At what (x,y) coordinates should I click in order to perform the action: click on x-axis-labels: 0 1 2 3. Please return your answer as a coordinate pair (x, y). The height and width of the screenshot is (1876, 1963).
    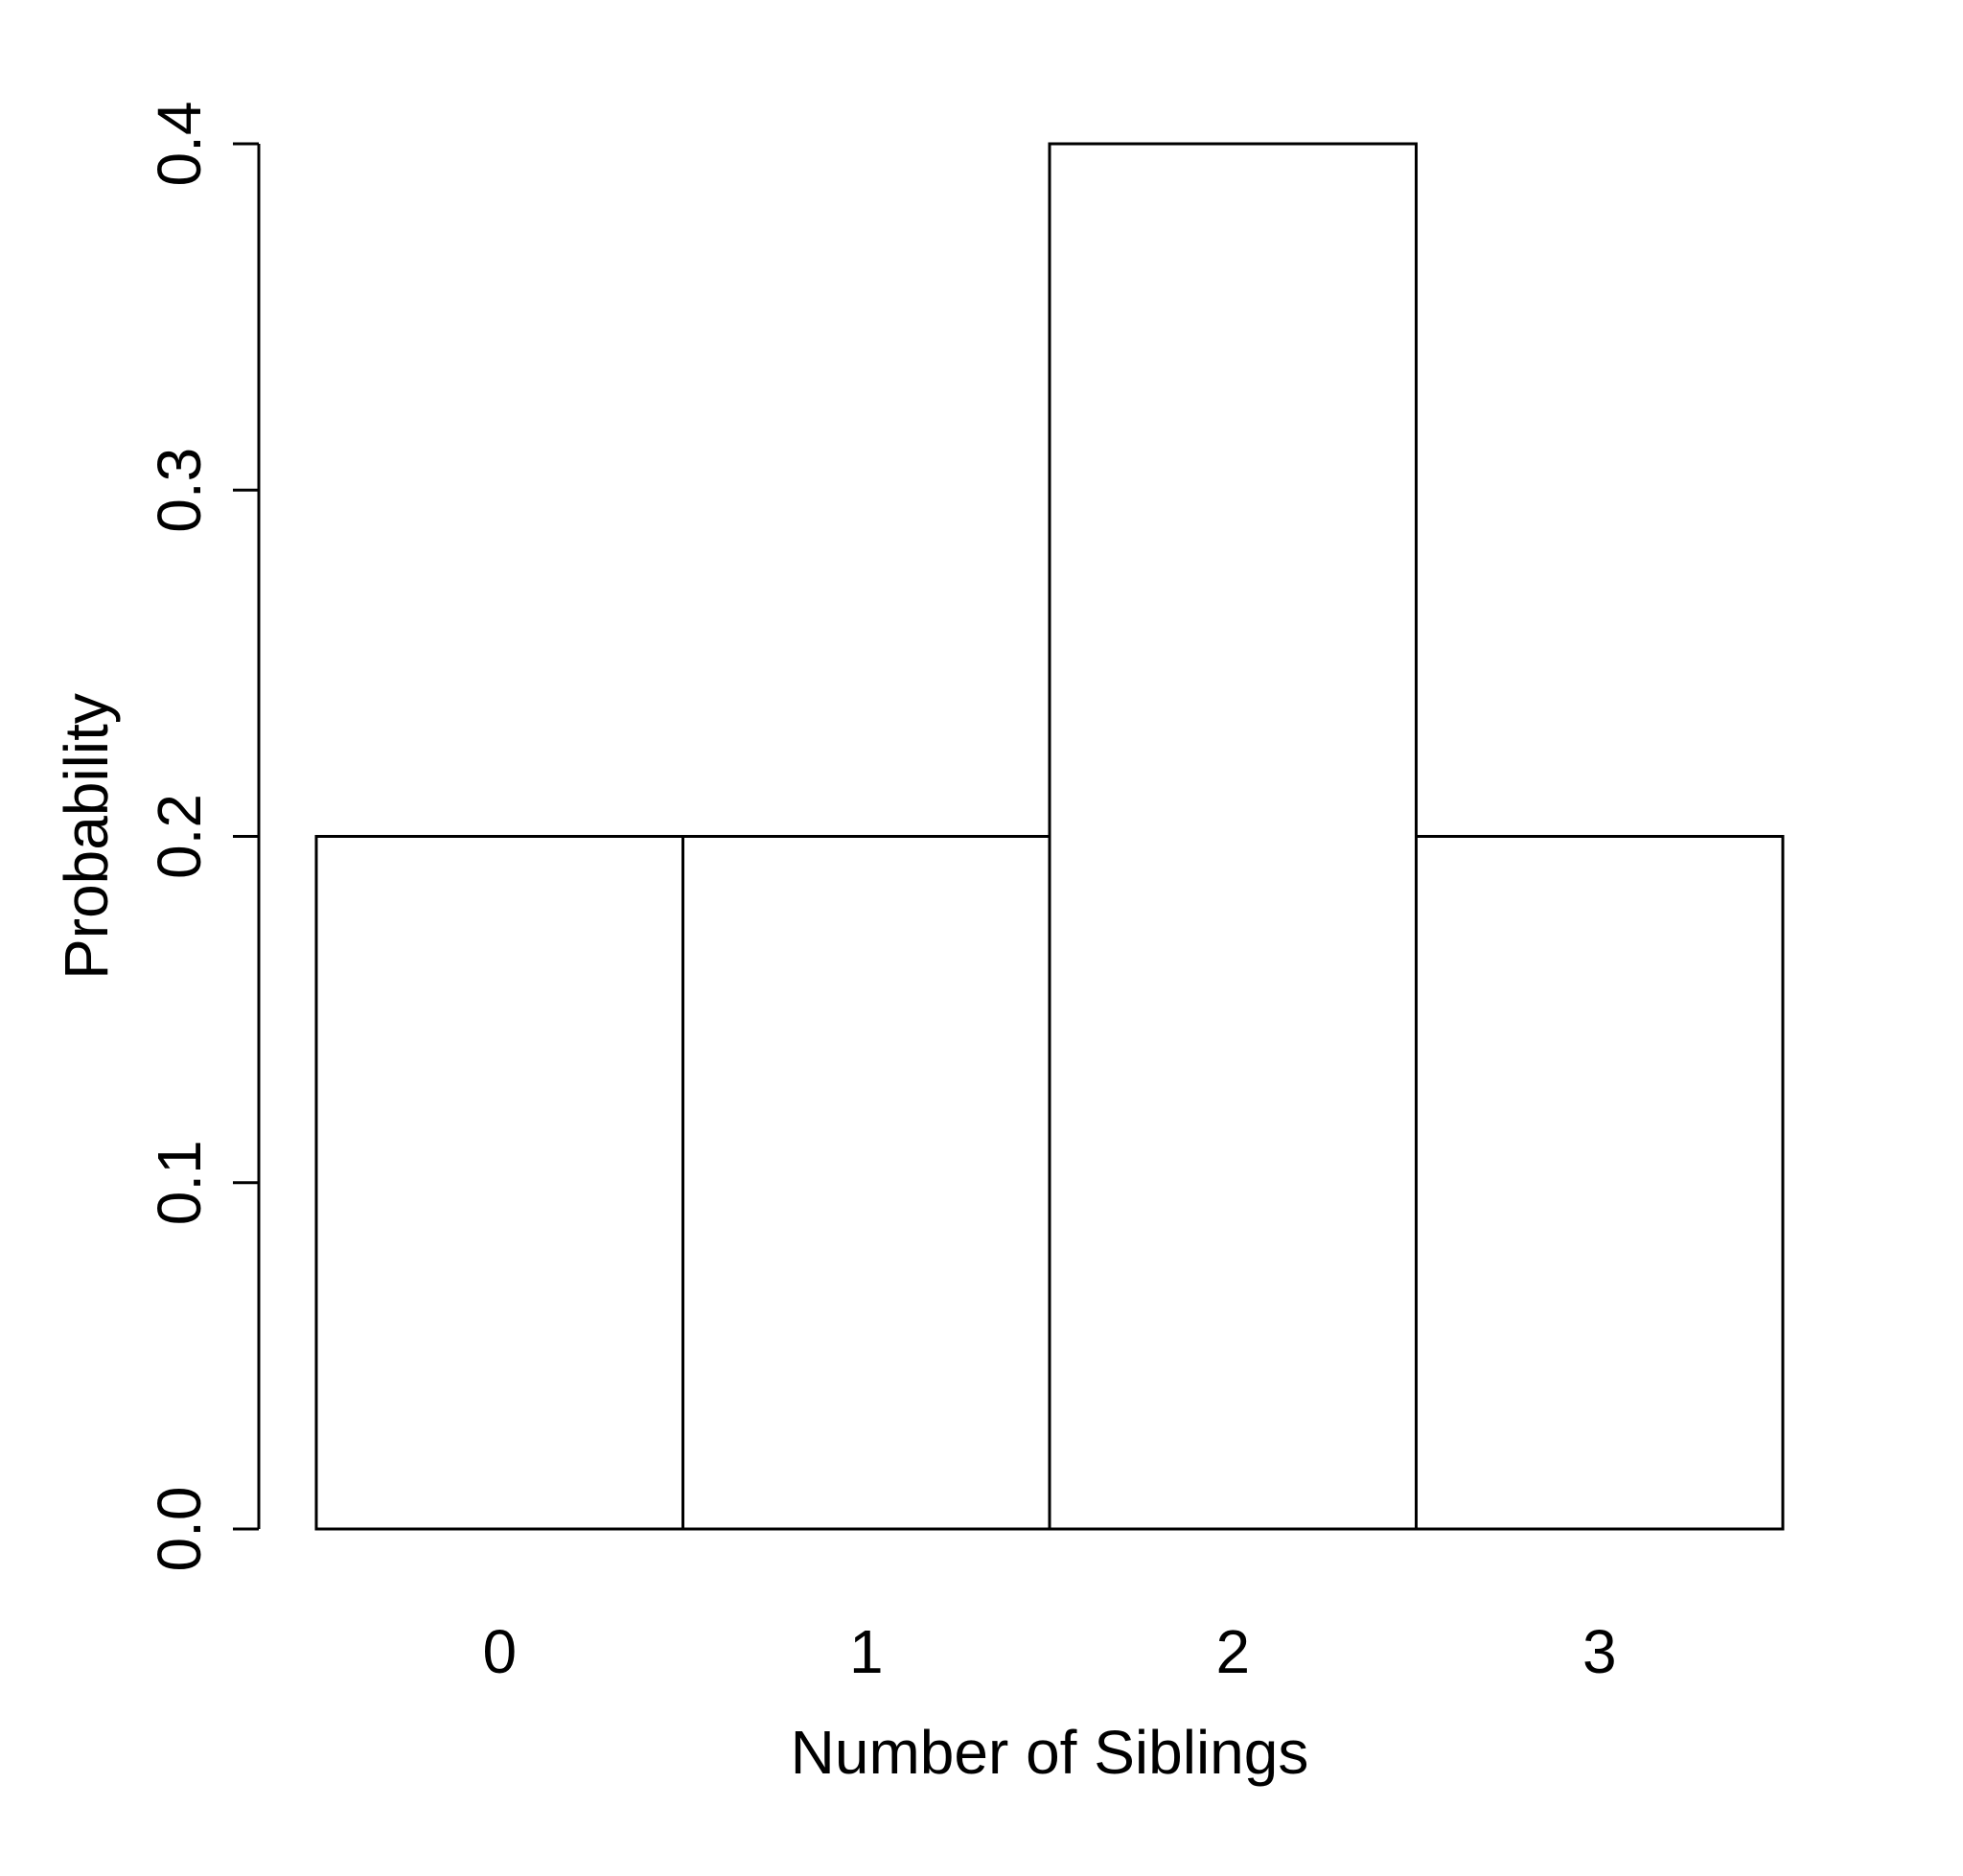
    Looking at the image, I should click on (1049, 1651).